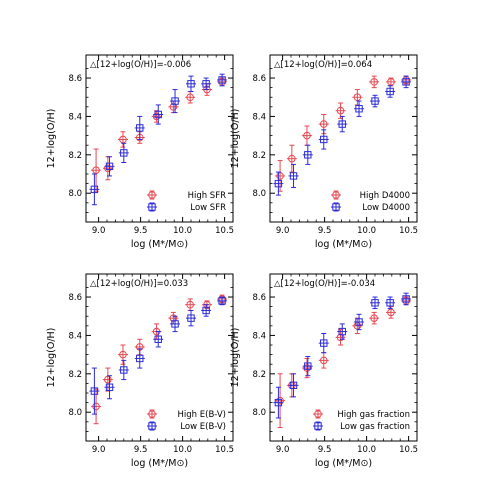  What do you see at coordinates (203, 427) in the screenshot?
I see `legend-label: Low E(B-V)` at bounding box center [203, 427].